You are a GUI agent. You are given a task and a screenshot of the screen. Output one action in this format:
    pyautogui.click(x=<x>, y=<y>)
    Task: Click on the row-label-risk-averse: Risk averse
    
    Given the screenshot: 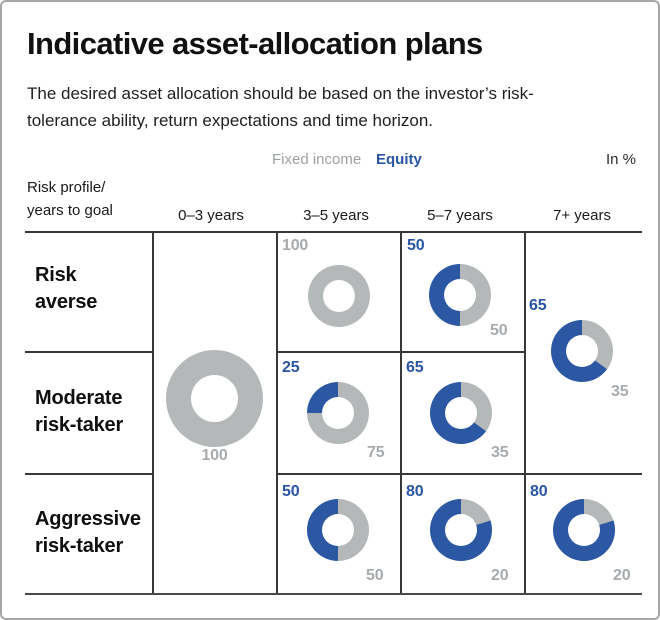 What is the action you would take?
    pyautogui.click(x=66, y=288)
    